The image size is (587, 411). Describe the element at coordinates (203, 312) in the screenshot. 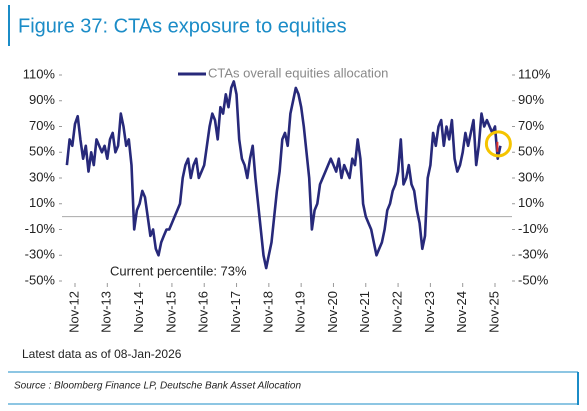

I see `x-tick-label: Nov-16` at that location.